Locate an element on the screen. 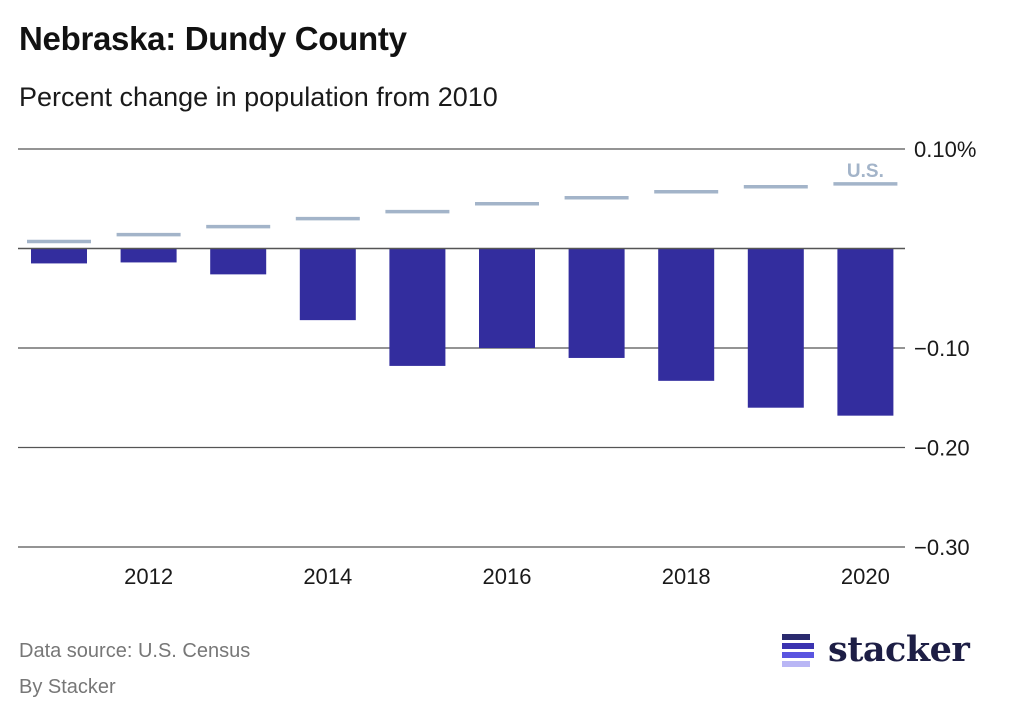  us-legend-label: U.S. is located at coordinates (865, 171).